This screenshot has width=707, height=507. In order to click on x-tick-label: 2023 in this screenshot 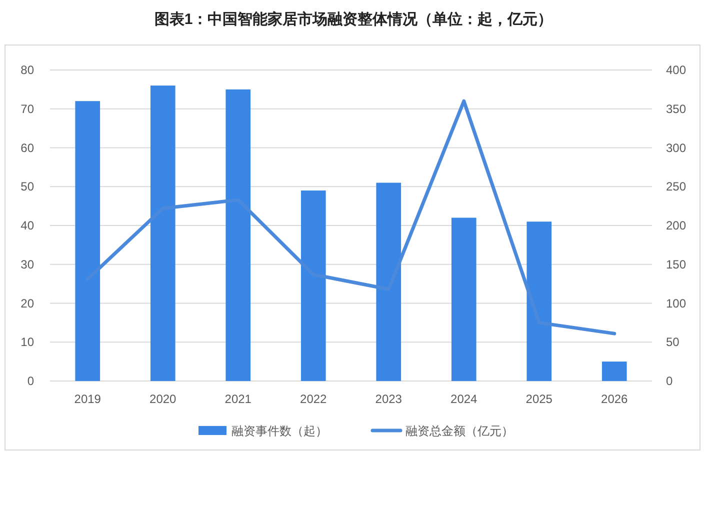, I will do `click(388, 399)`.